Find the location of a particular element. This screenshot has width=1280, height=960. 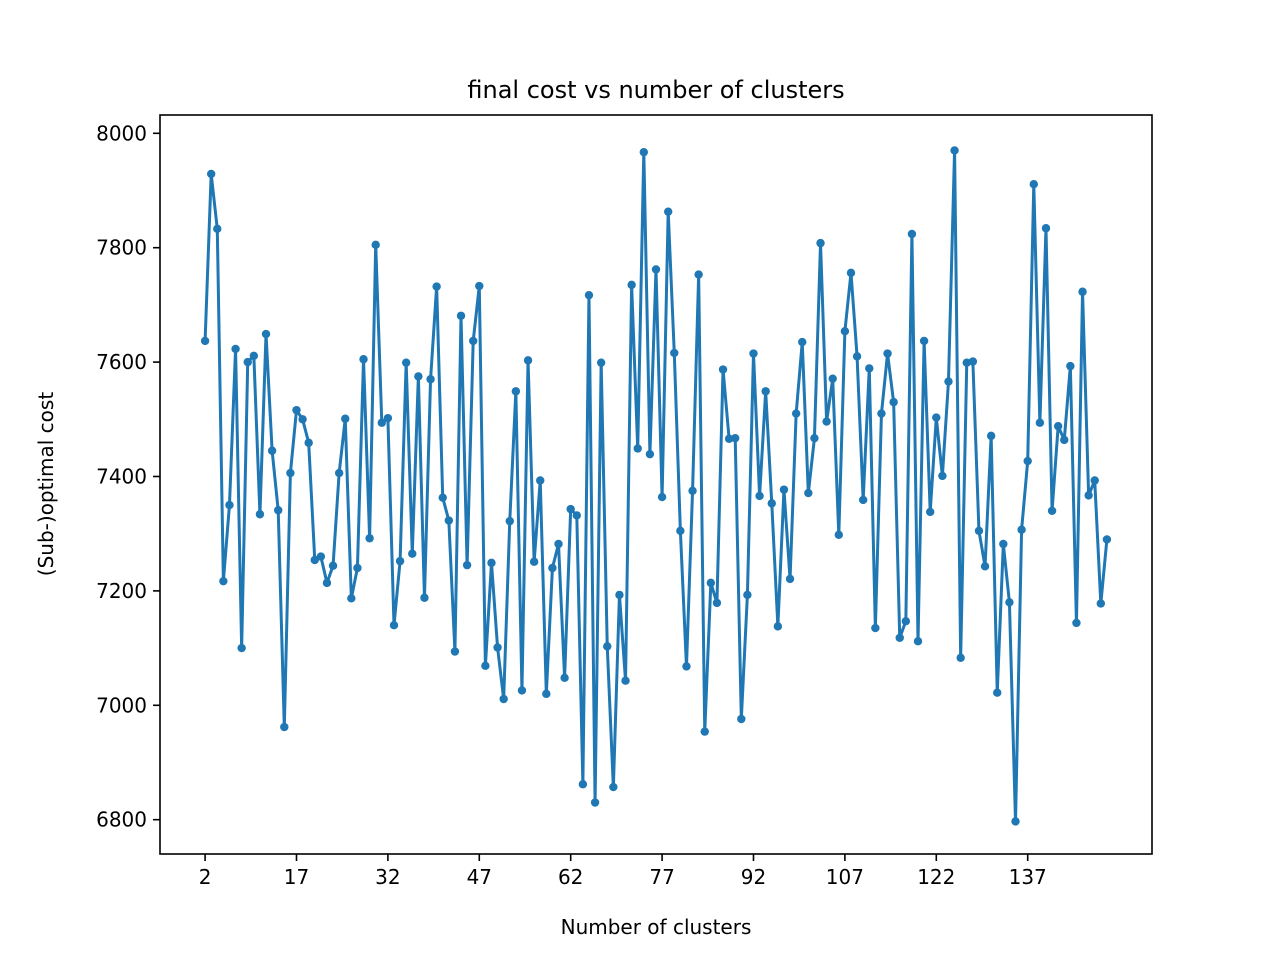

x-tick-label: 17 is located at coordinates (296, 877).